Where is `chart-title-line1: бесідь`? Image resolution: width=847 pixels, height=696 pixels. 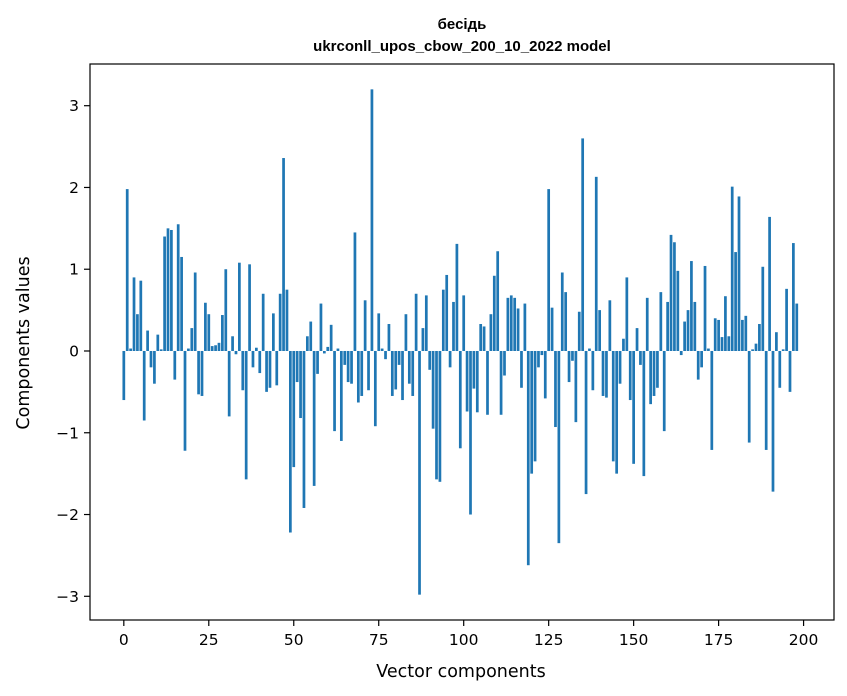 chart-title-line1: бесідь is located at coordinates (462, 24).